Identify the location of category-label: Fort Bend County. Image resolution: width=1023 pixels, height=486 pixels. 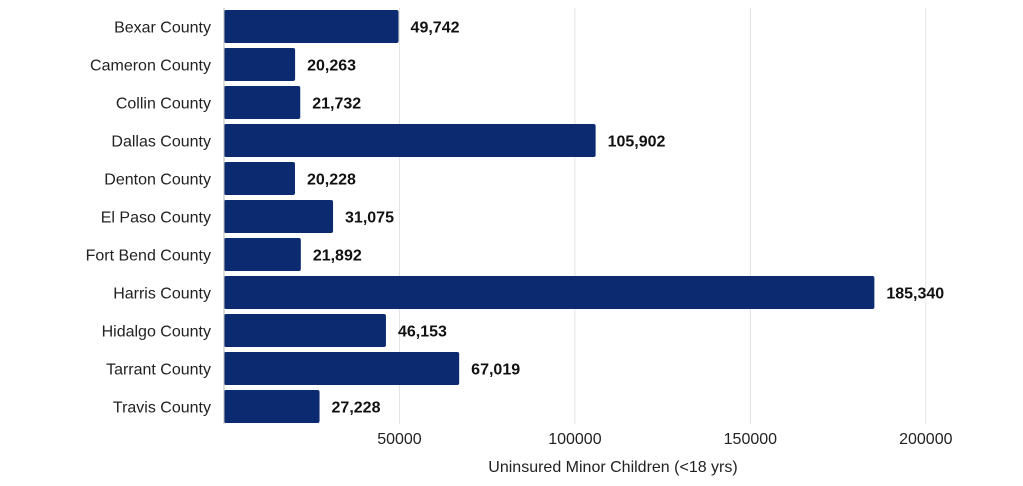
(148, 256).